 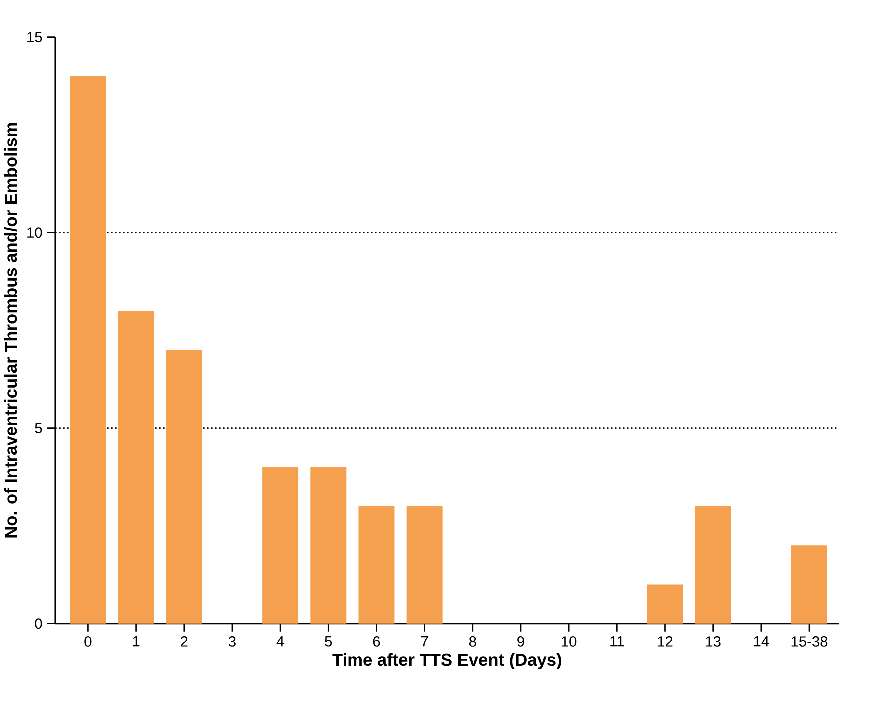 What do you see at coordinates (35, 37) in the screenshot?
I see `y-tick-label: 15` at bounding box center [35, 37].